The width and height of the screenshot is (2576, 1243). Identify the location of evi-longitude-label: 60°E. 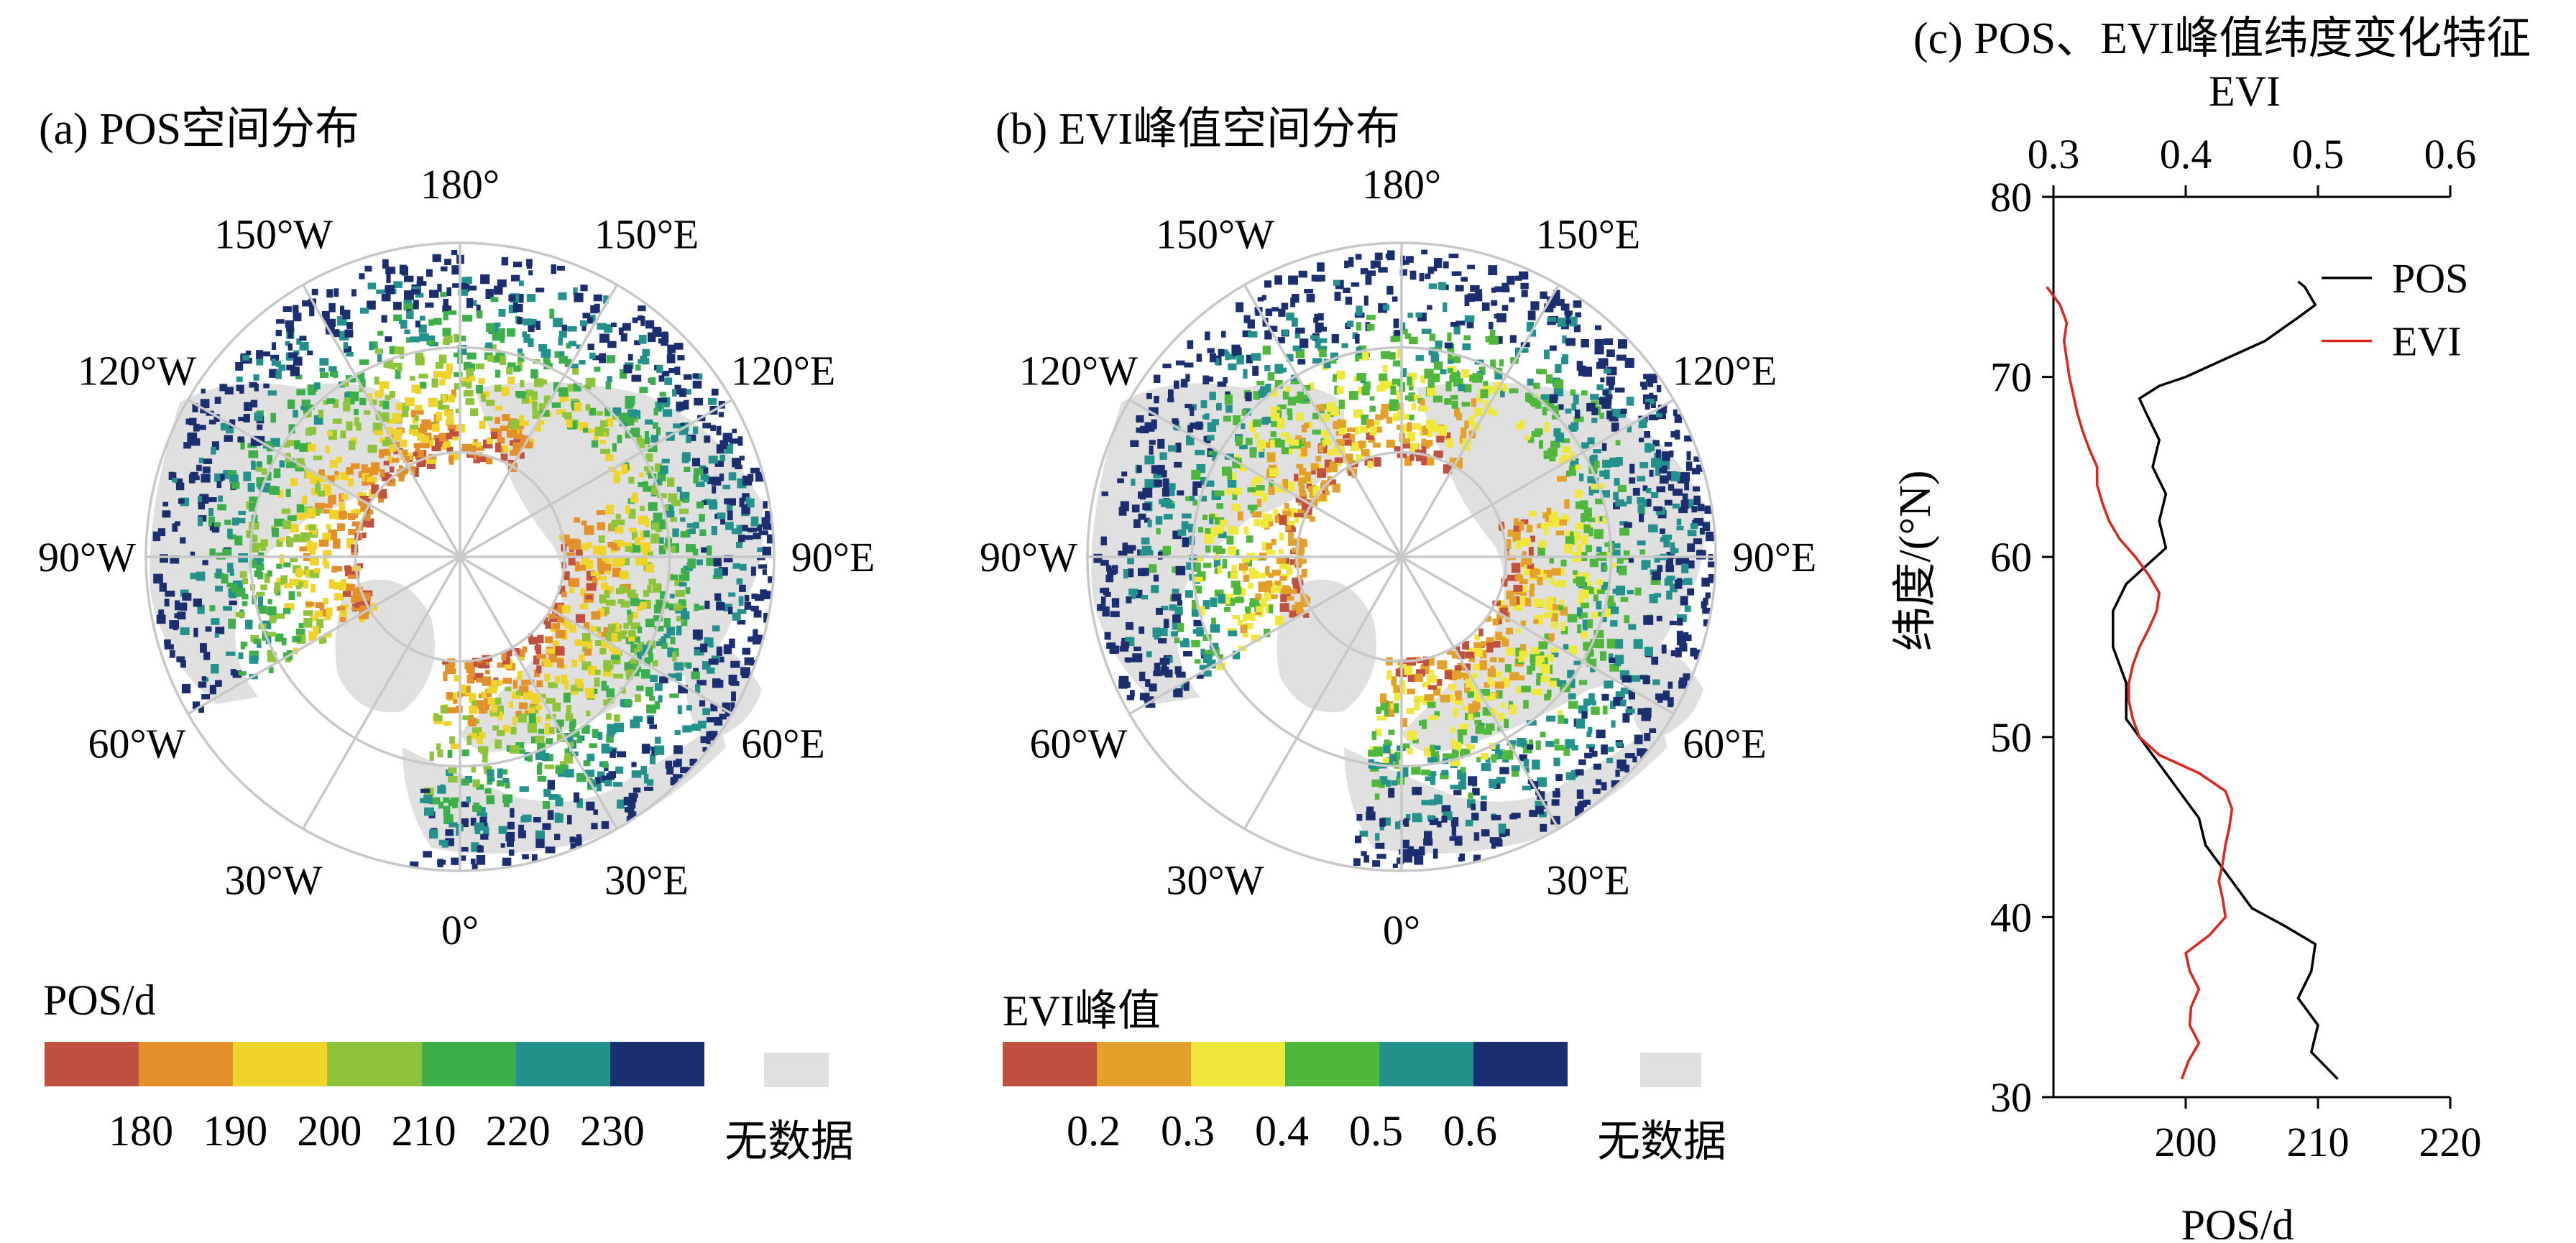
(1725, 744).